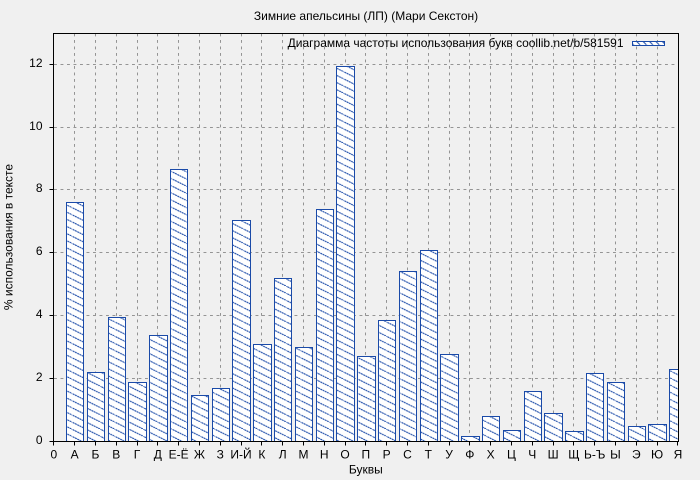 Image resolution: width=700 pixels, height=480 pixels. Describe the element at coordinates (179, 455) in the screenshot. I see `svg-text: Е-Ё` at that location.